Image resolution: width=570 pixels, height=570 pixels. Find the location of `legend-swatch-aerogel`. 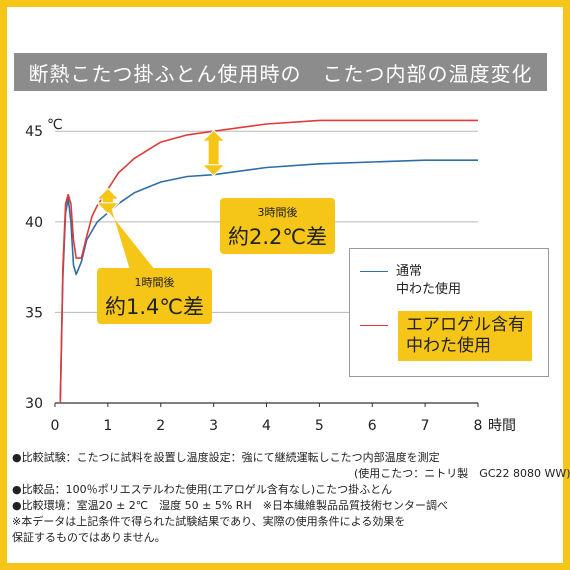

legend-swatch-aerogel is located at coordinates (374, 325).